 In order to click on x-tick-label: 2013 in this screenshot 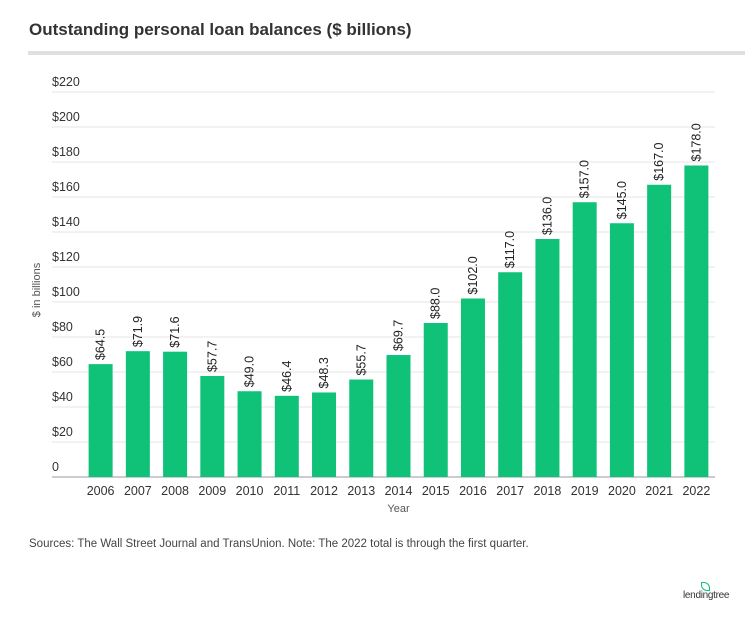, I will do `click(361, 491)`.